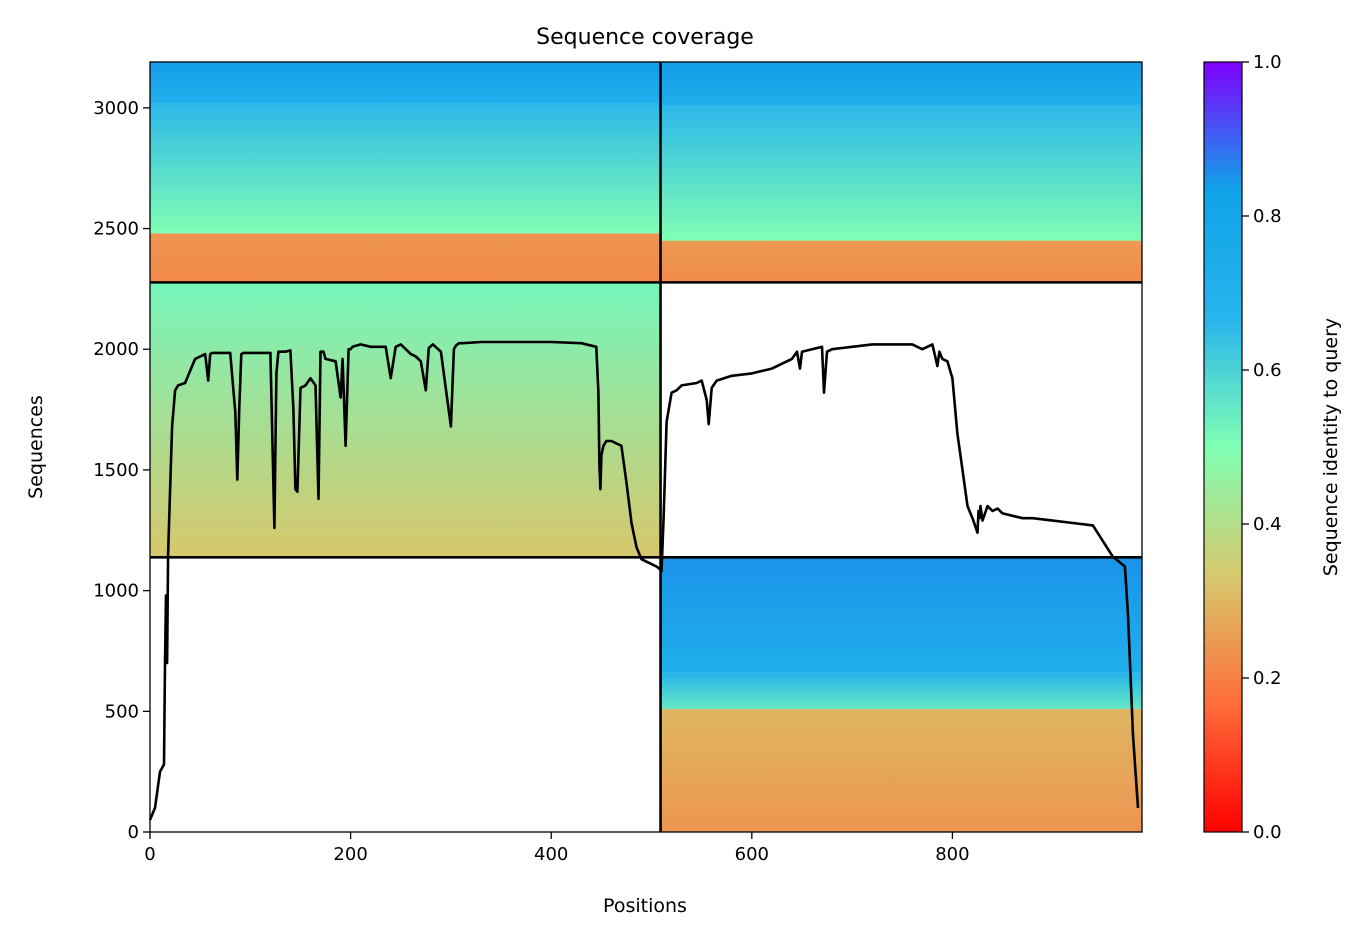  I want to click on x-axis: 0 200 400 600 800, so click(557, 848).